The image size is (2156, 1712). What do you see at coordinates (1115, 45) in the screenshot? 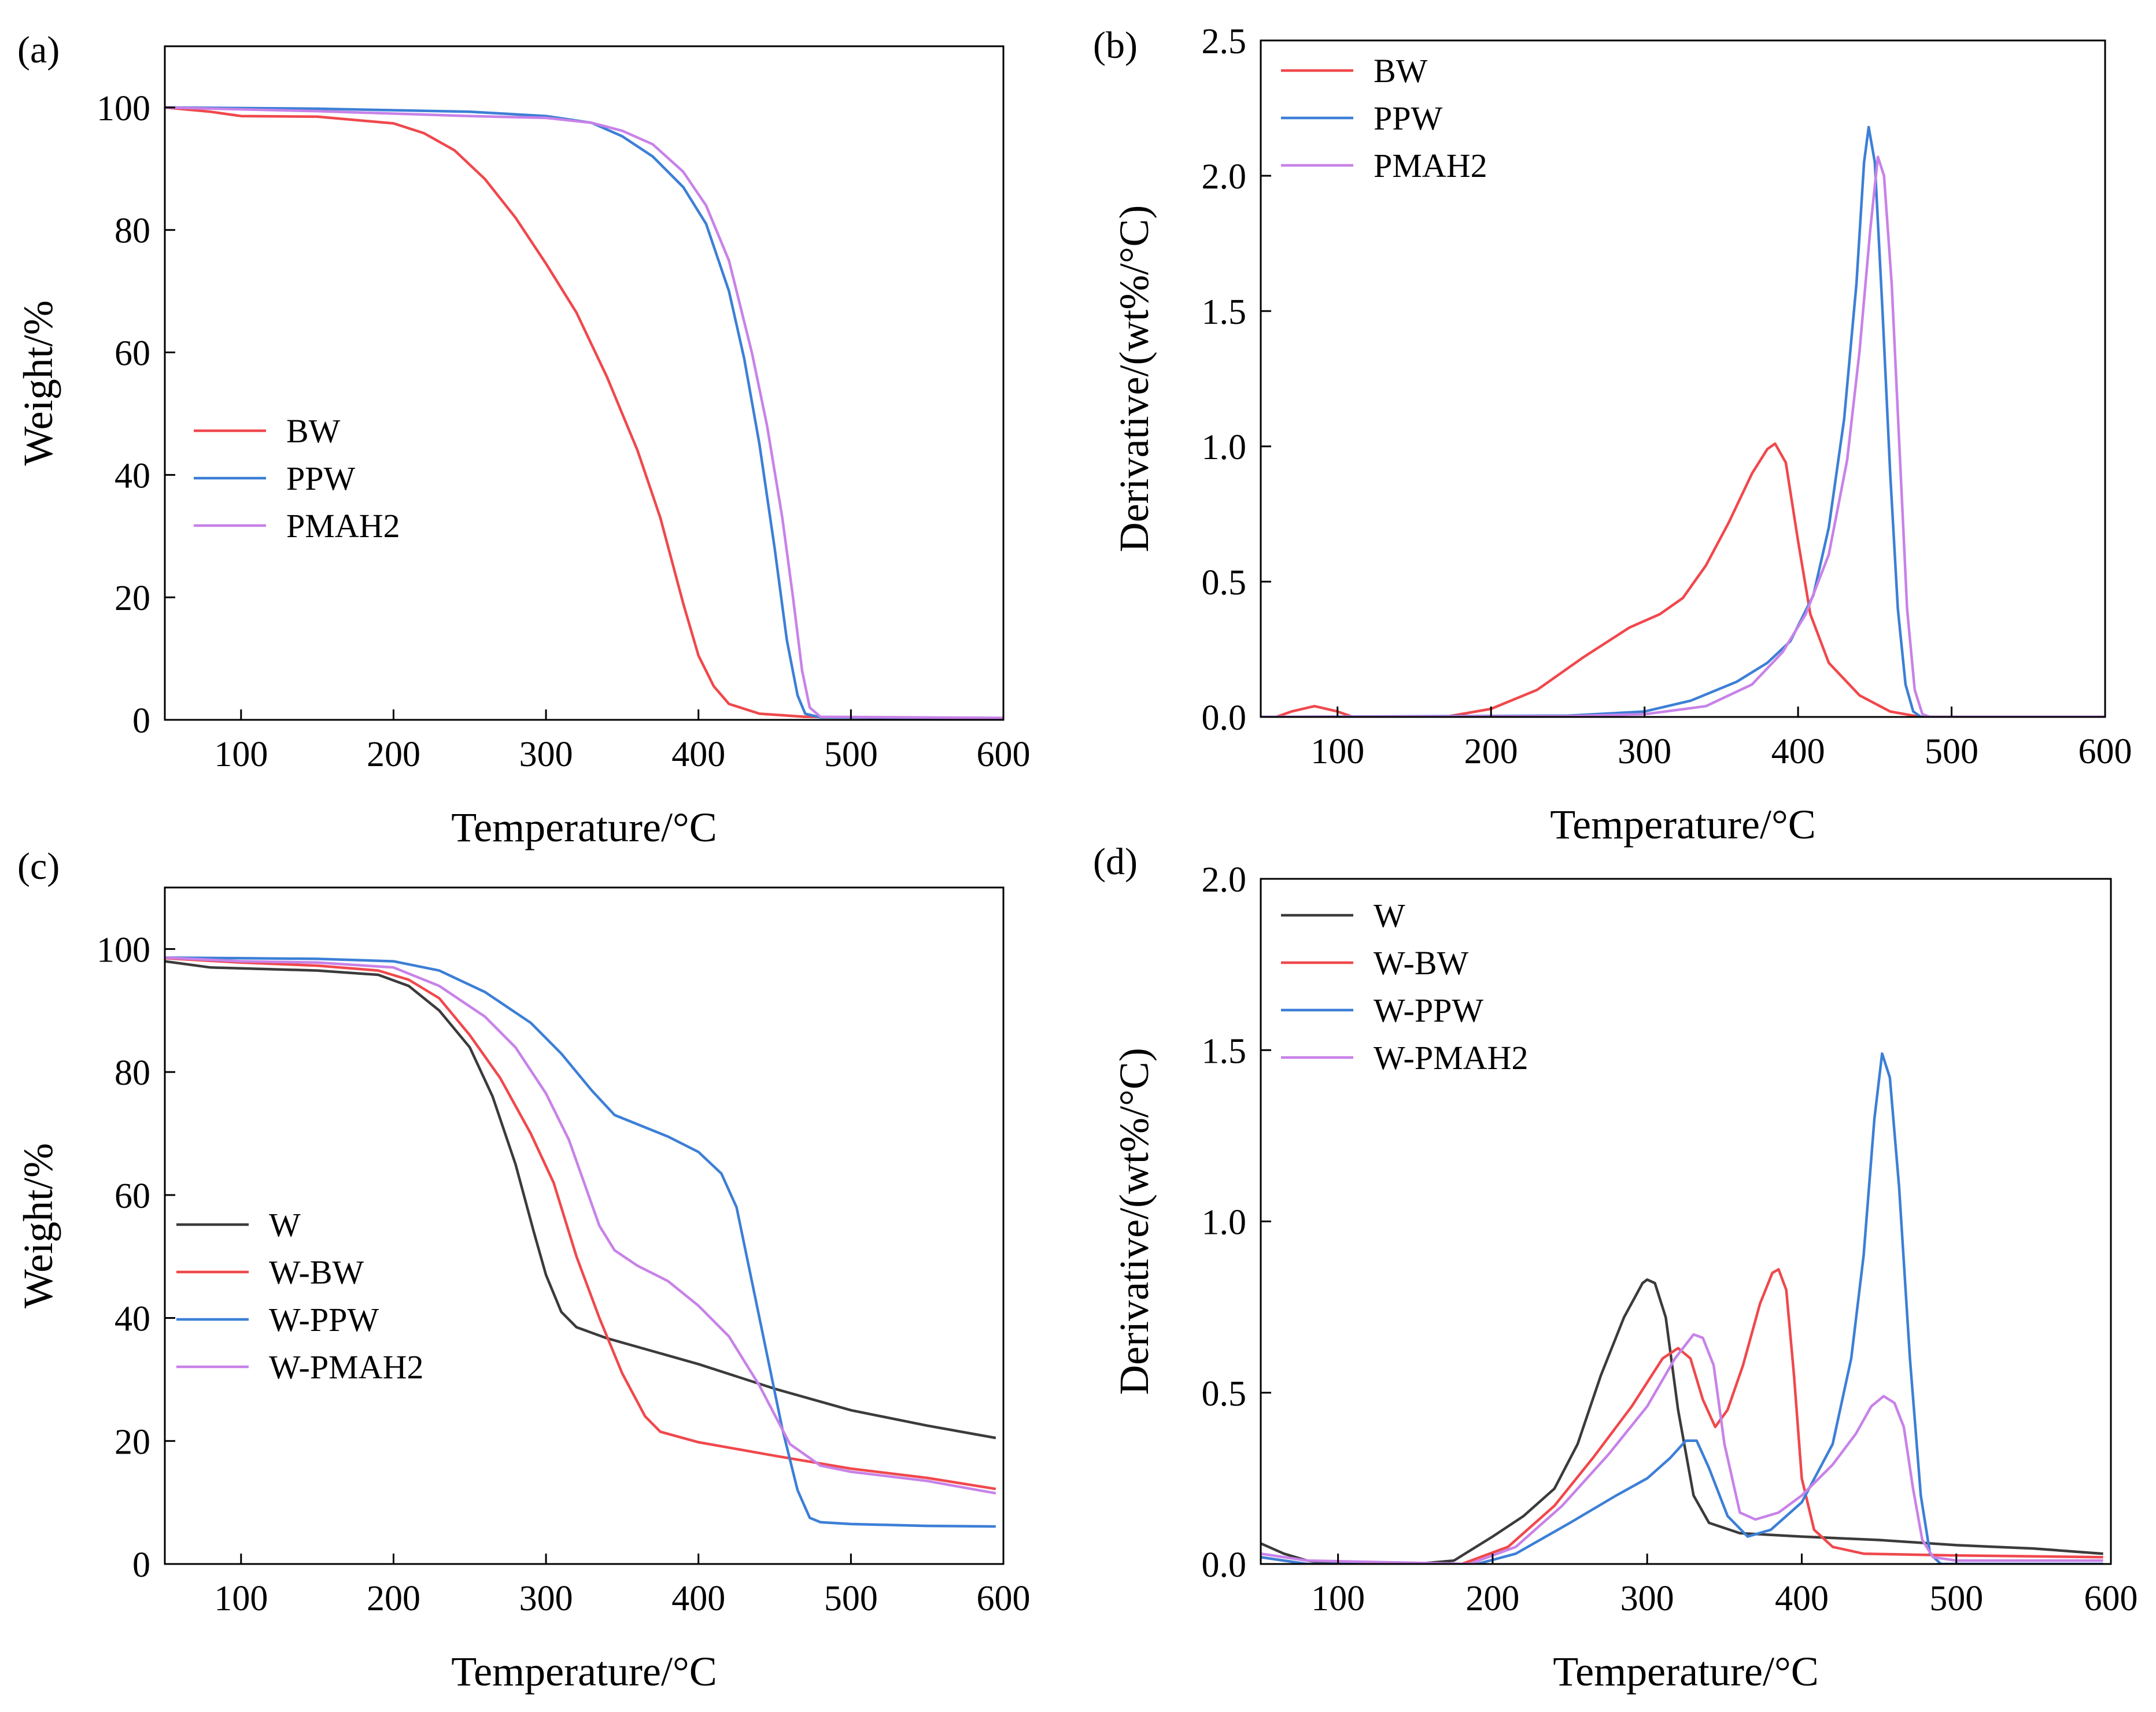
I see `panel-label: (b)` at bounding box center [1115, 45].